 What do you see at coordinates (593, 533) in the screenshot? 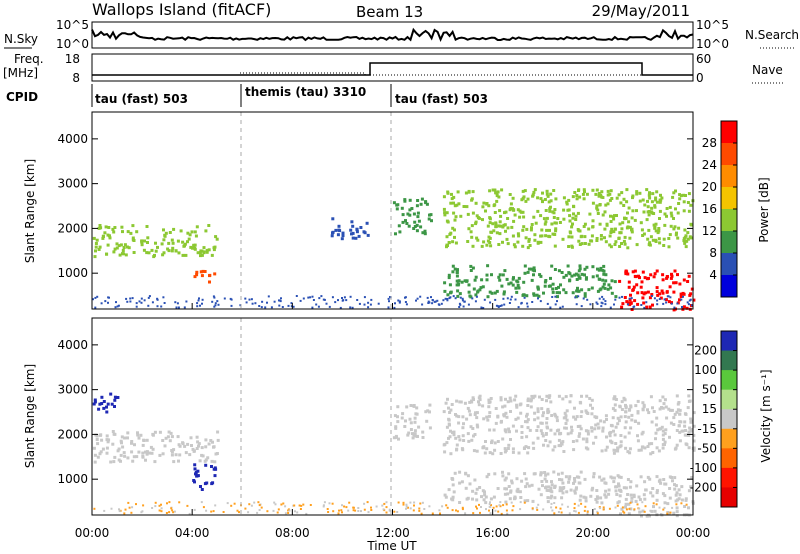
I see `x-tick-label: 20:00` at bounding box center [593, 533].